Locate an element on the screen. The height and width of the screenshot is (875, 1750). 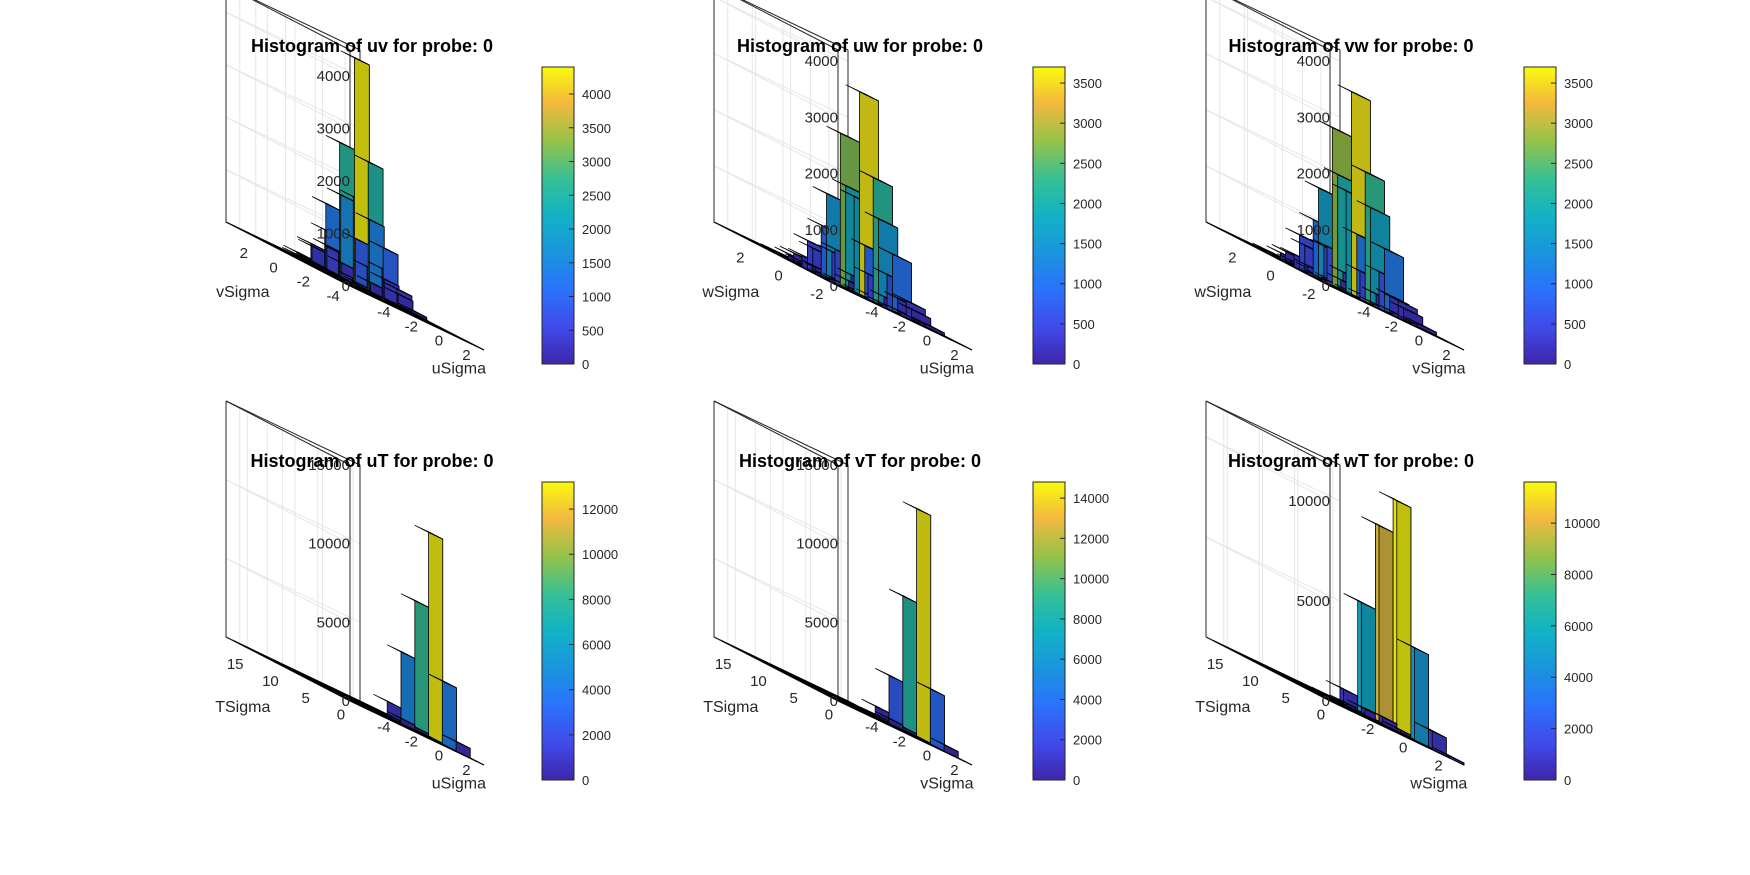
z-tick-label: 0 is located at coordinates (346, 701).